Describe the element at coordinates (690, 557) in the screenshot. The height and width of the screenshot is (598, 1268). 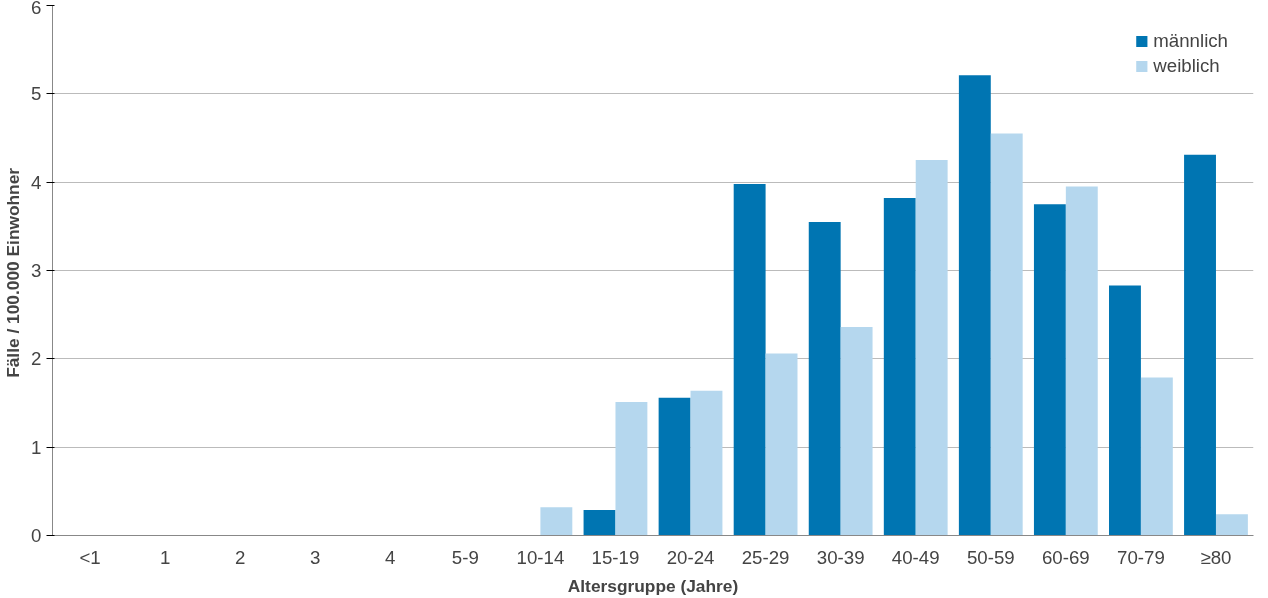
I see `x-tick-label: 20-24` at that location.